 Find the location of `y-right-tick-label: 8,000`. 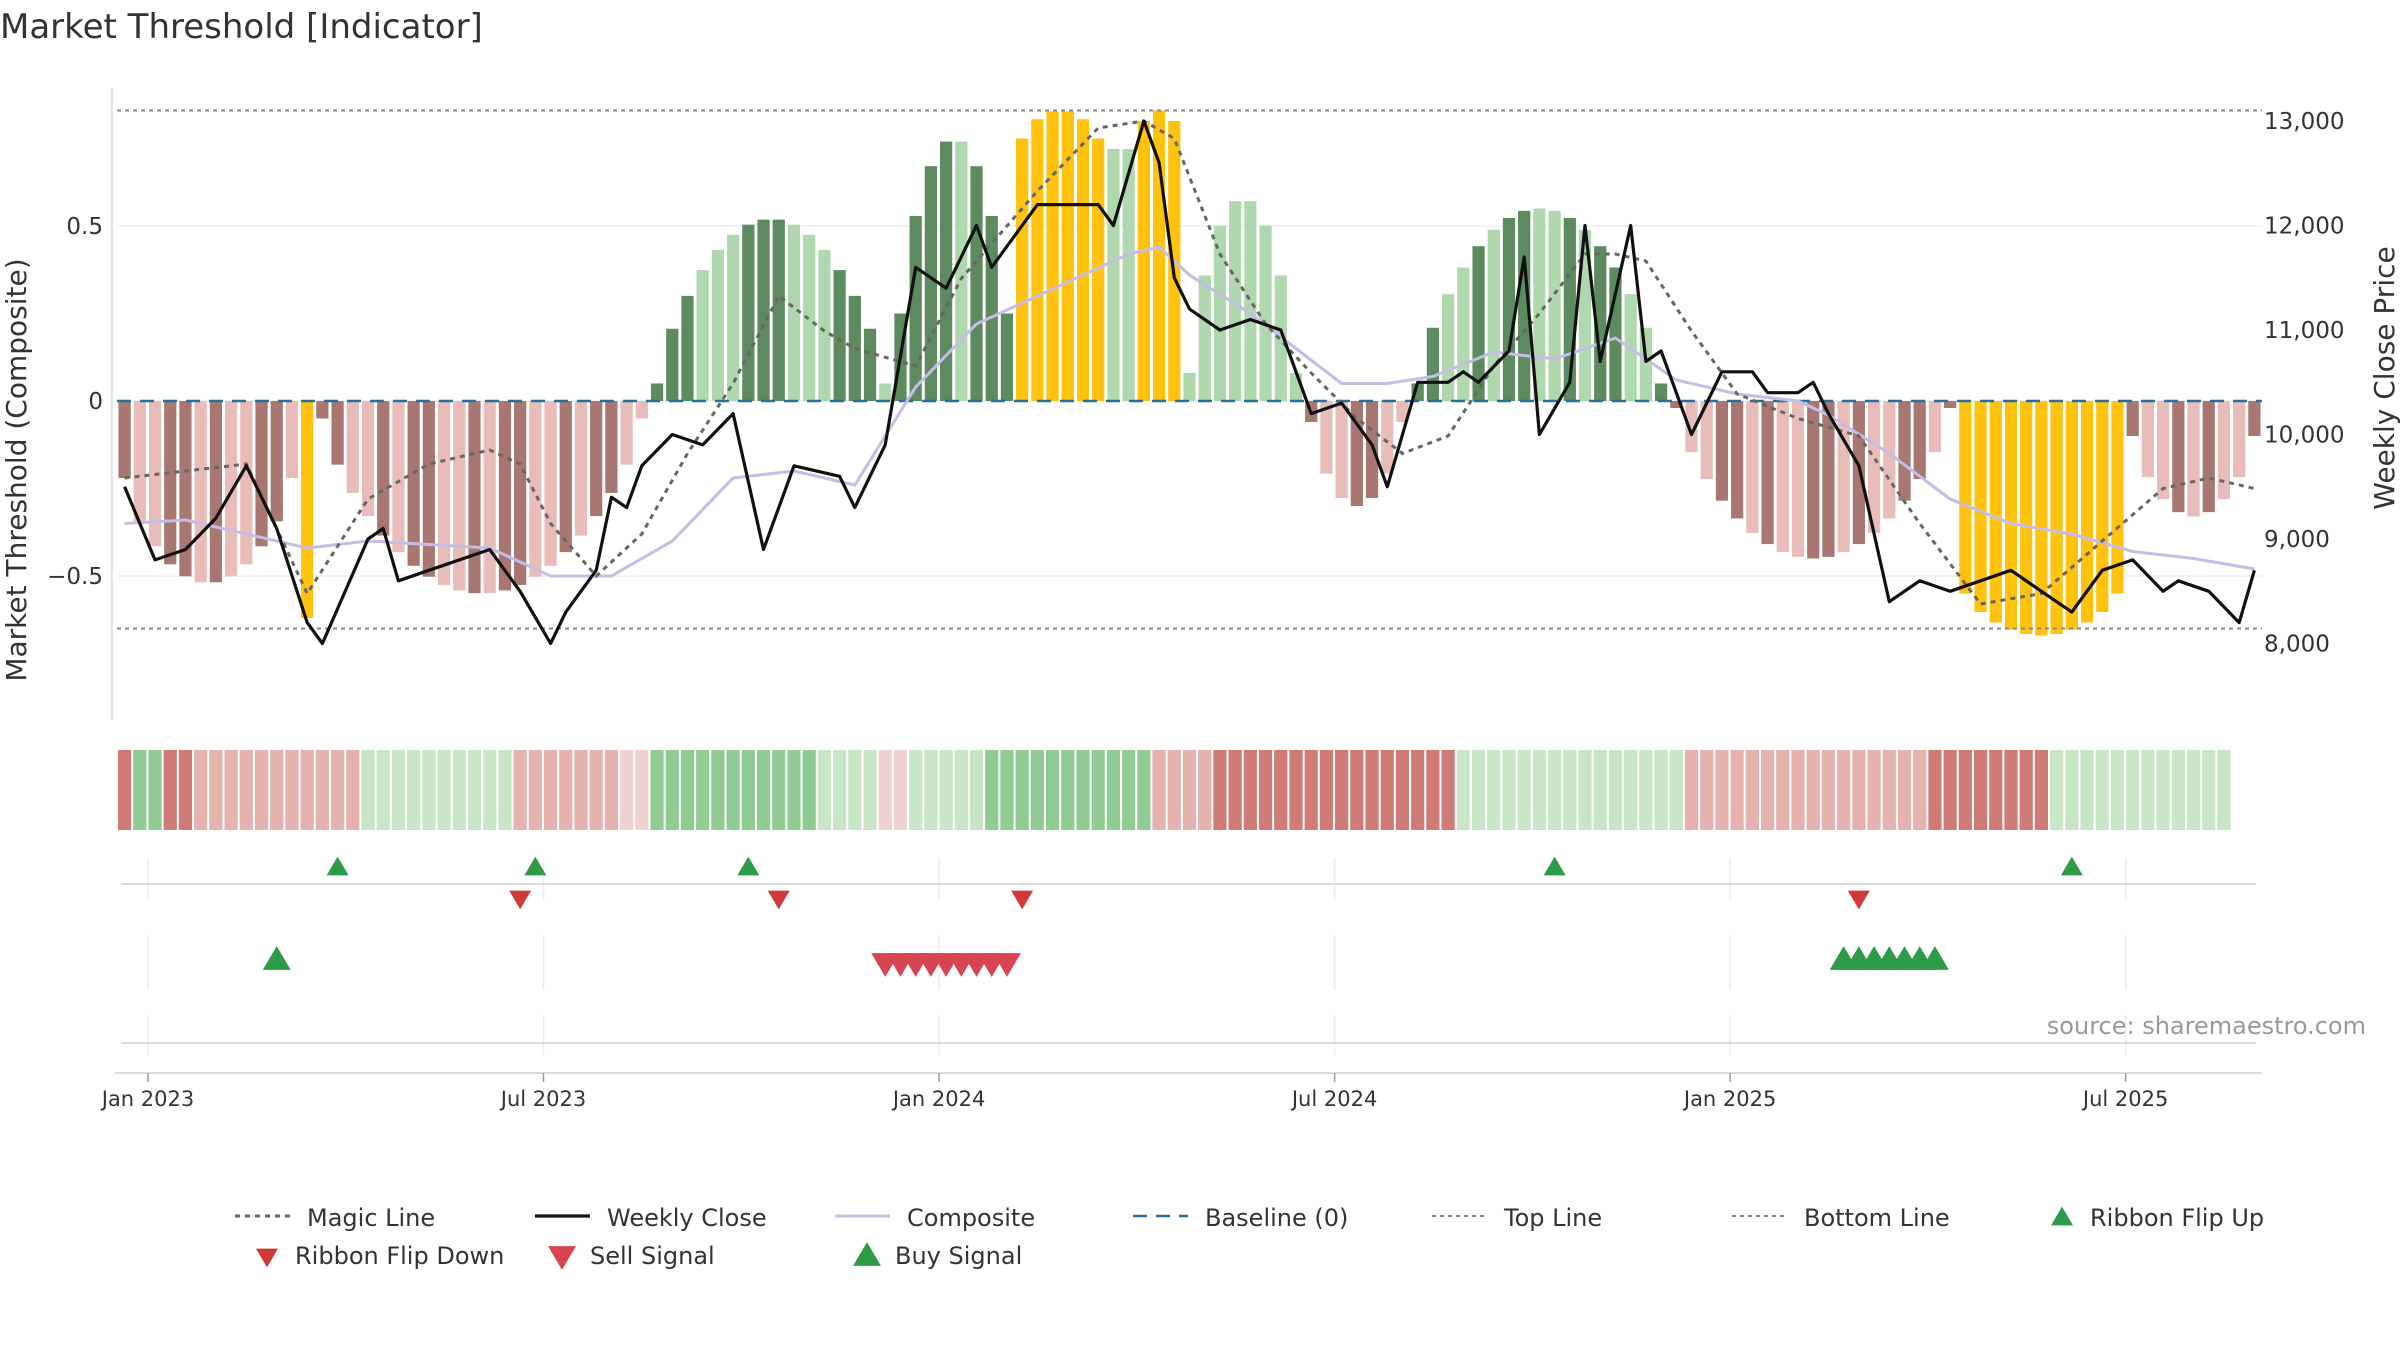

y-right-tick-label: 8,000 is located at coordinates (2297, 645).